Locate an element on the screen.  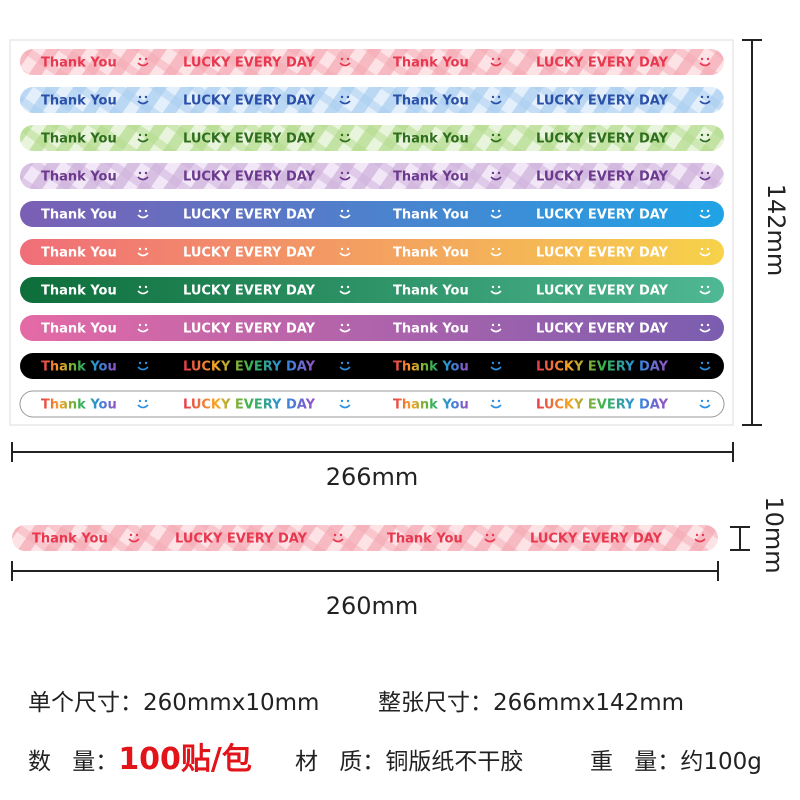
spec-value: 266mmx142mm is located at coordinates (589, 703).